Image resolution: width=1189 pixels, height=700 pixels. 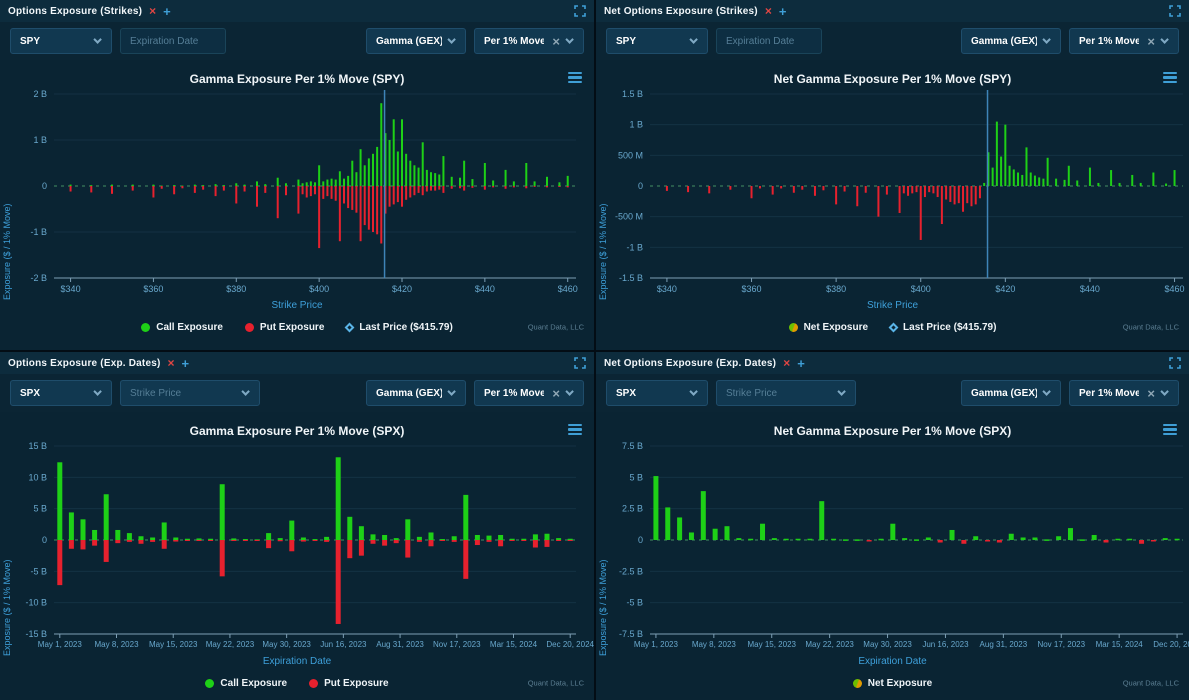 I want to click on filter-placeholder: Strike Price, so click(x=156, y=393).